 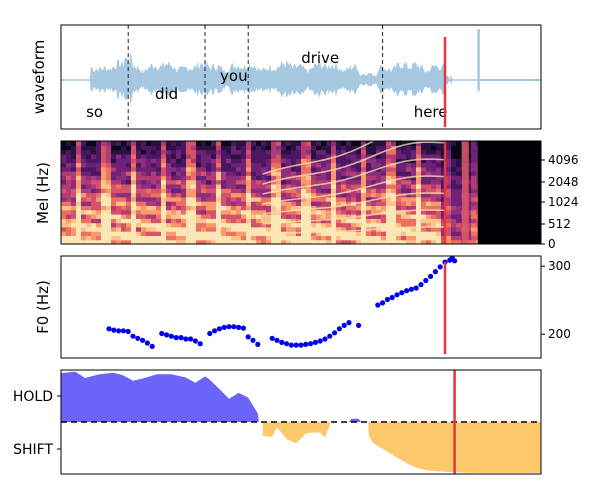 I want to click on waveform-envelope, so click(x=301, y=78).